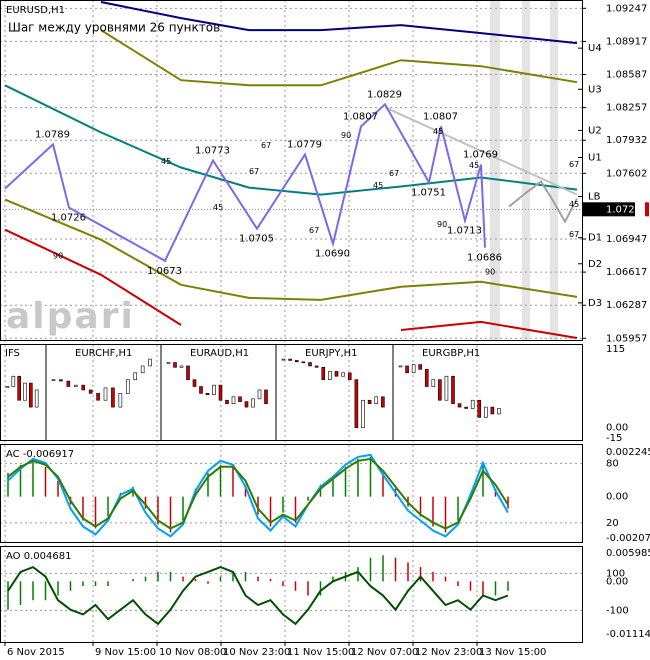 The width and height of the screenshot is (650, 660). What do you see at coordinates (595, 48) in the screenshot?
I see `level-label: U4` at bounding box center [595, 48].